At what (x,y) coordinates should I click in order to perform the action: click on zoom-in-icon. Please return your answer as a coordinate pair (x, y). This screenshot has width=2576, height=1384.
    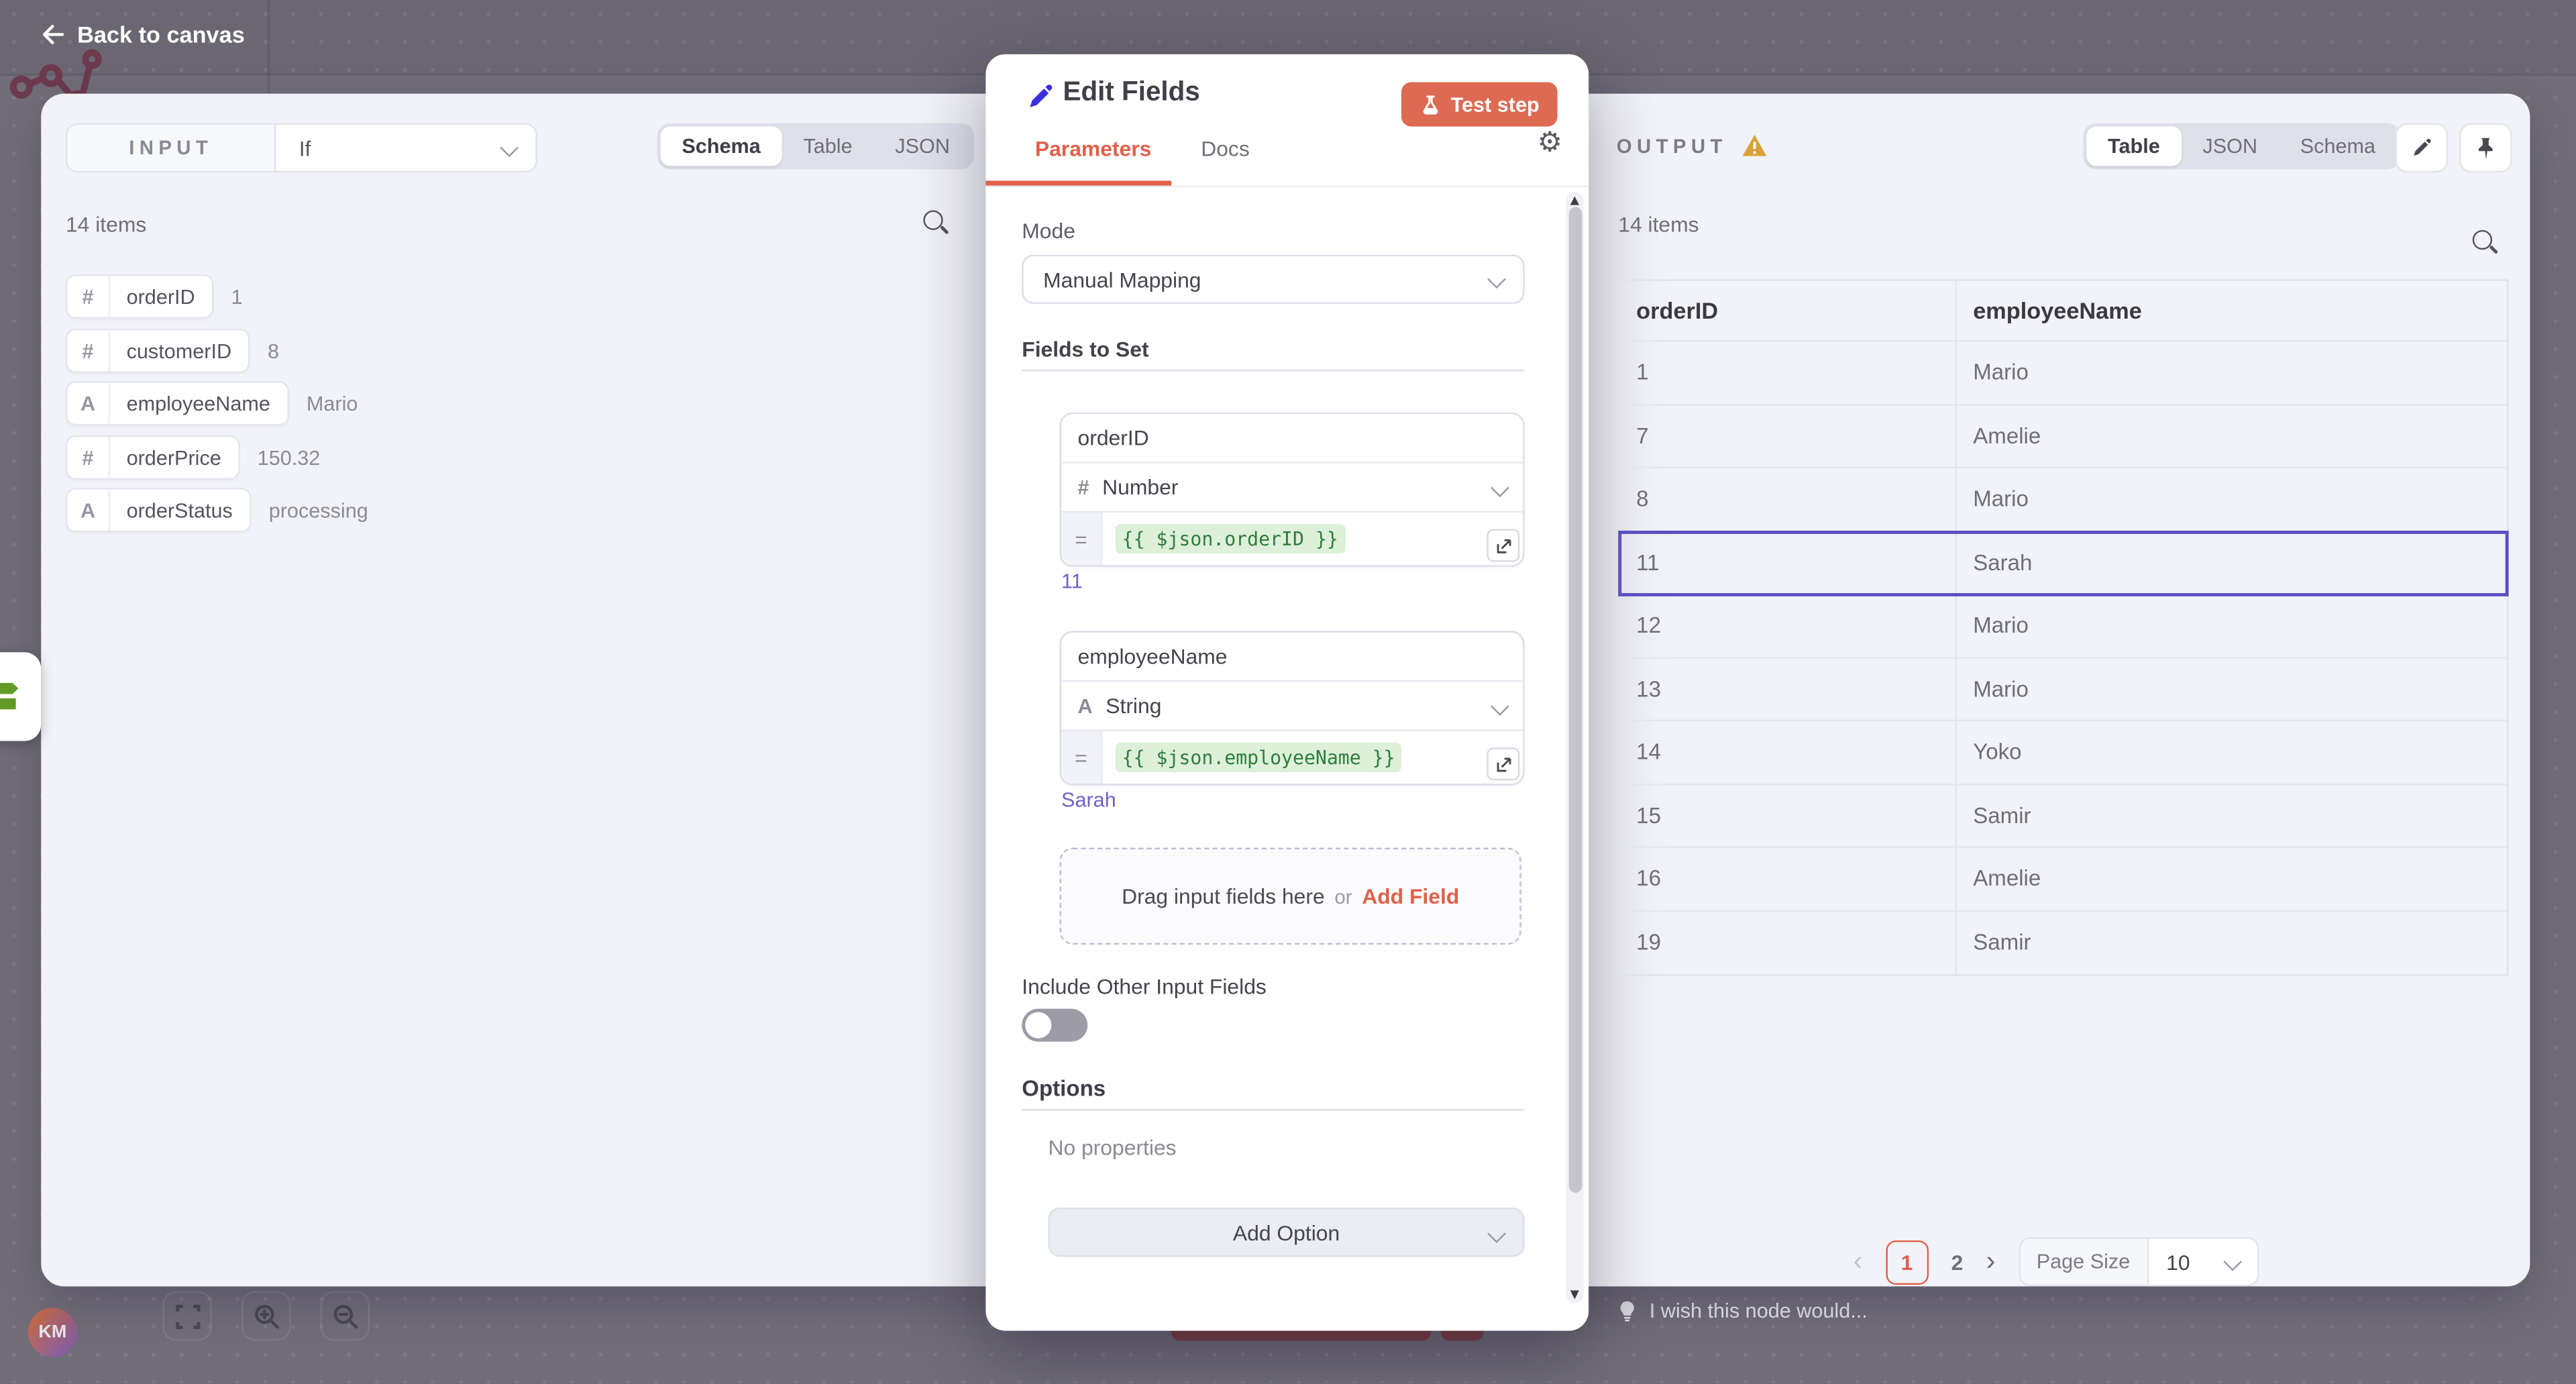
    Looking at the image, I should click on (266, 1315).